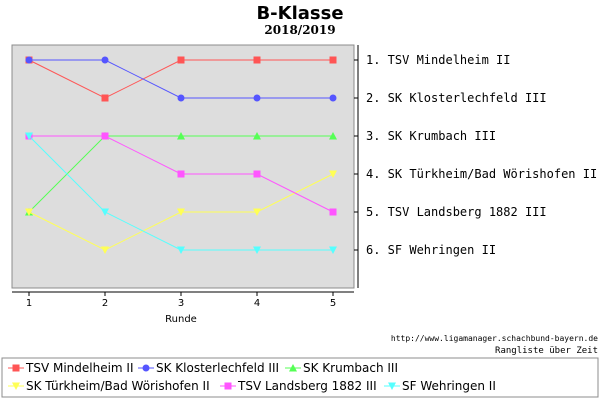 This screenshot has width=600, height=400. Describe the element at coordinates (181, 303) in the screenshot. I see `x-tick-label: 3` at that location.